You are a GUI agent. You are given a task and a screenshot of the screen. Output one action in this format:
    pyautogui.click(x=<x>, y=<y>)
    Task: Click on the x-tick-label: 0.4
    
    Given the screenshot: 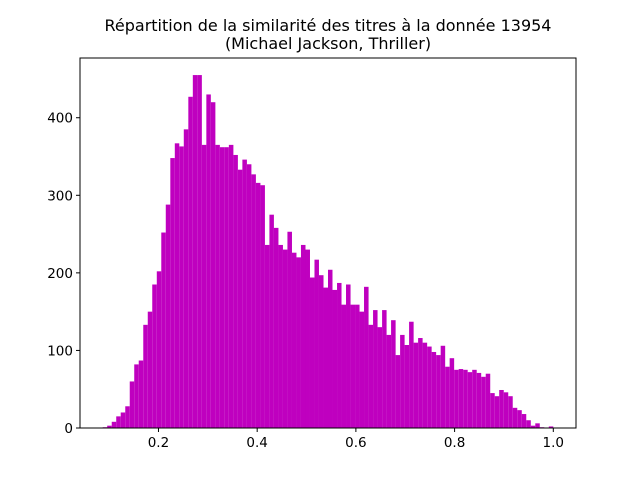 What is the action you would take?
    pyautogui.click(x=256, y=443)
    